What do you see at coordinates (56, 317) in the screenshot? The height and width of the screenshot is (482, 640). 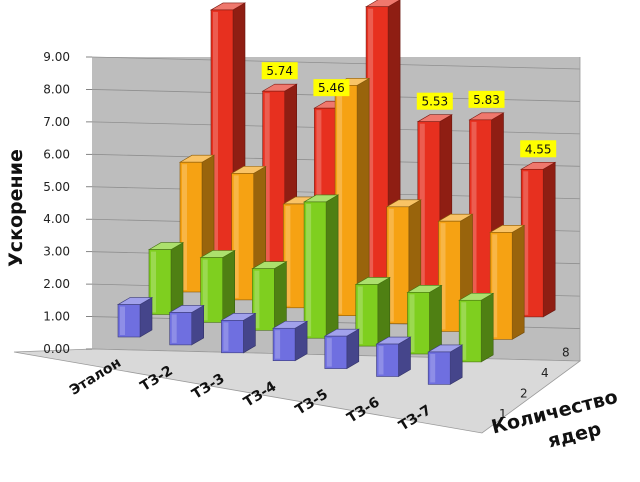 I see `y-tick-label: 1.00` at bounding box center [56, 317].